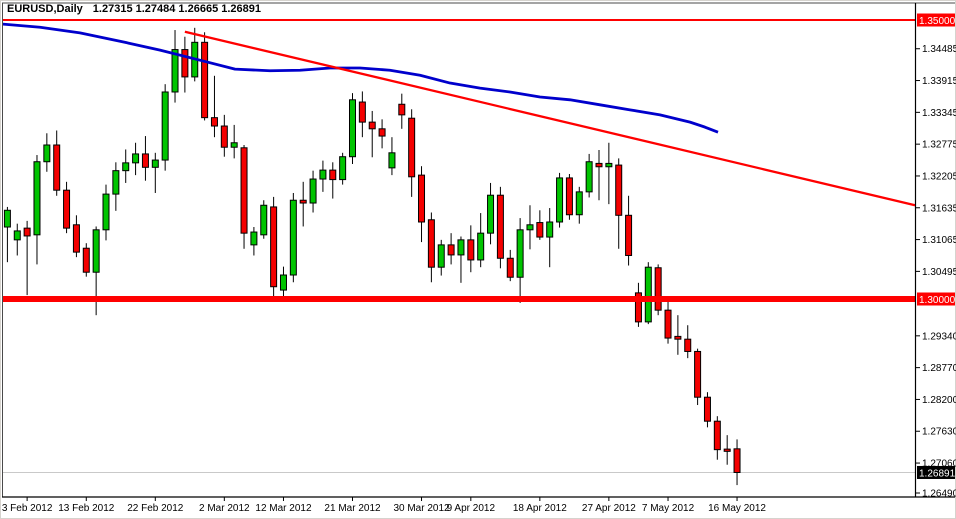 This screenshot has height=519, width=956. I want to click on date-tick-label: 3 Feb 2012, so click(27, 508).